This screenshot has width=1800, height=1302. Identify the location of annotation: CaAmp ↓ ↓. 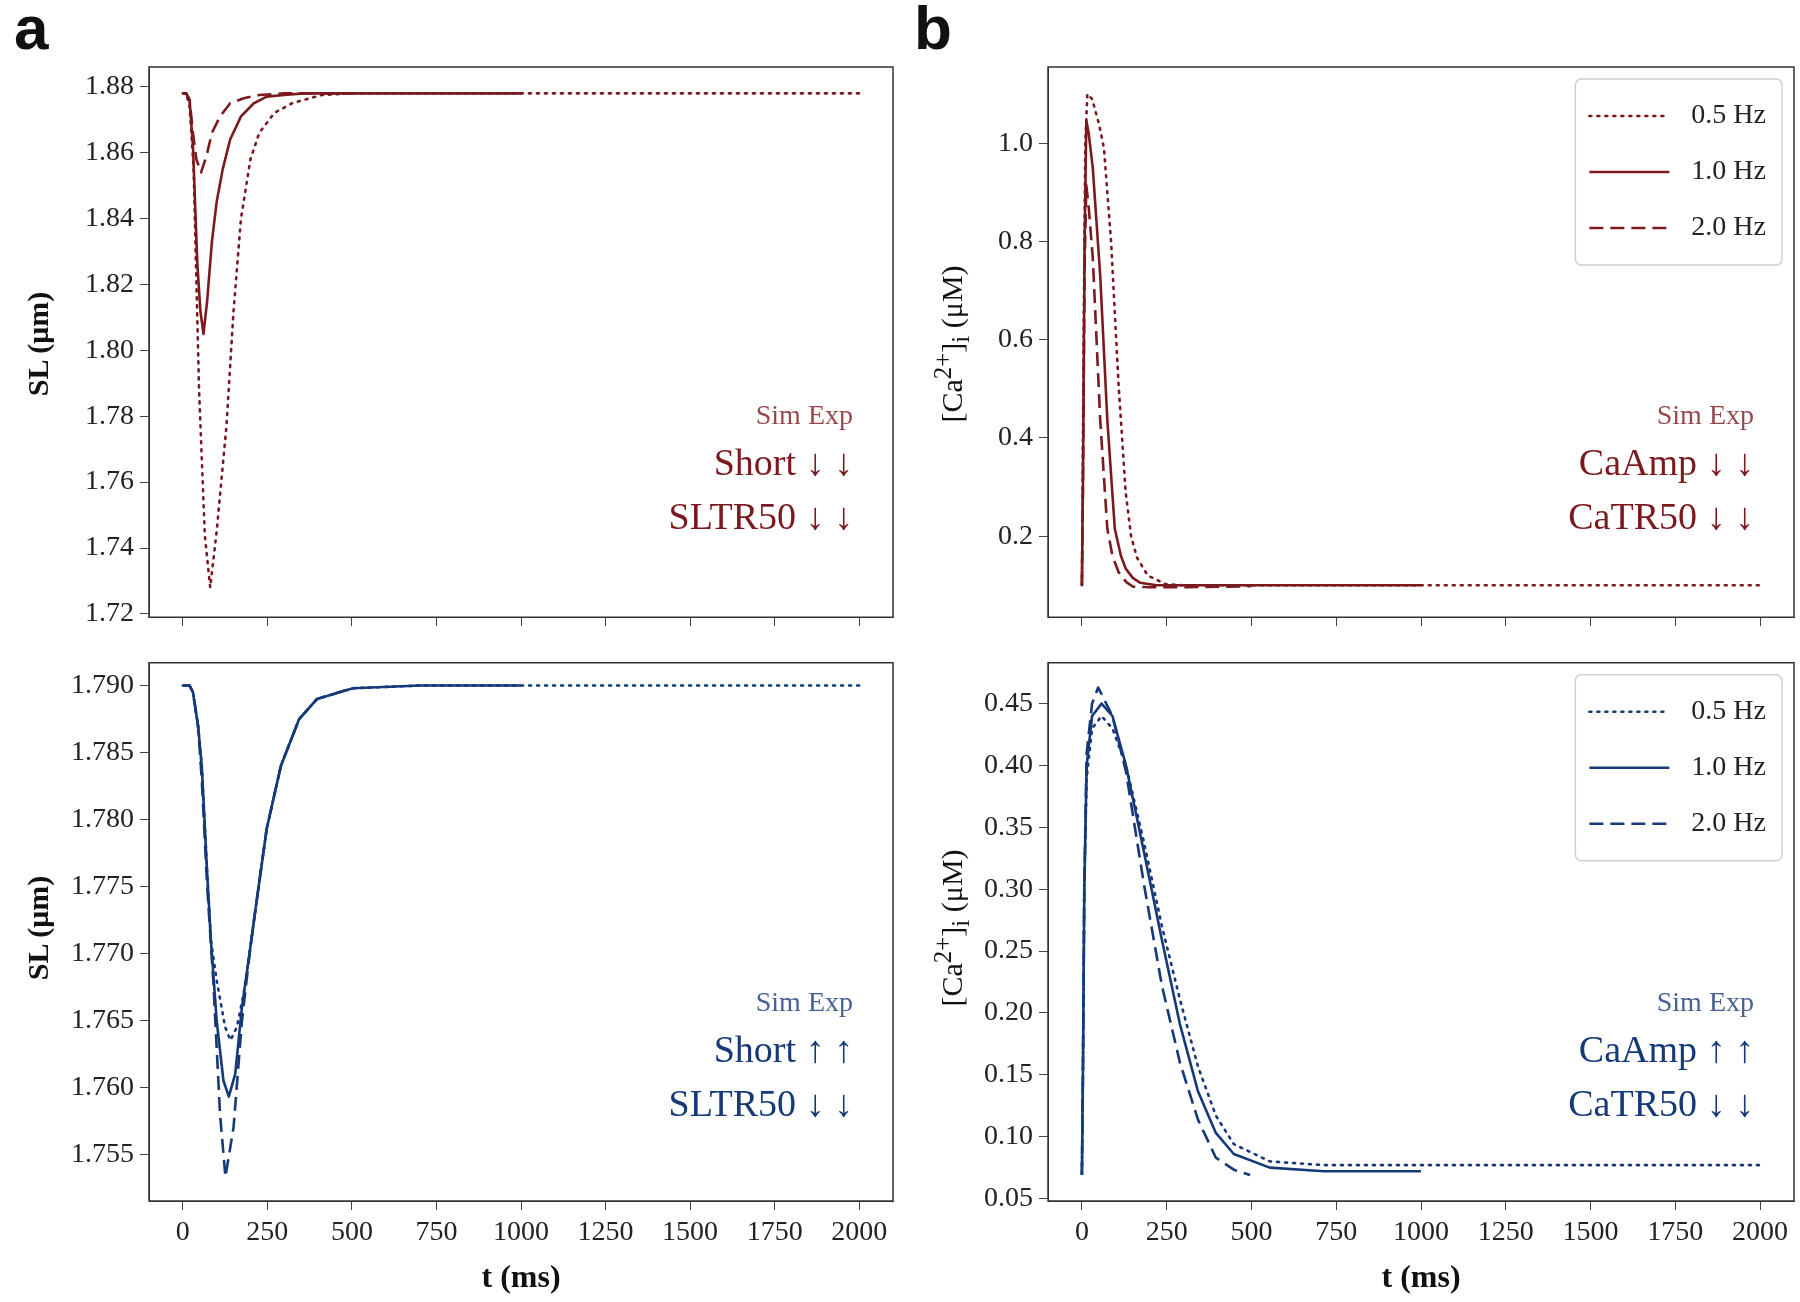
(1665, 462).